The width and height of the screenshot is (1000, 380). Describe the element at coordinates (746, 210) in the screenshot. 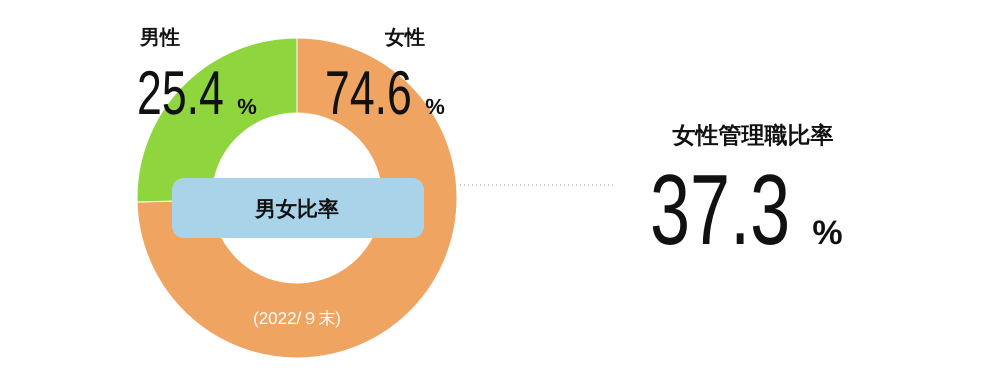

I see `text: 37.3%` at that location.